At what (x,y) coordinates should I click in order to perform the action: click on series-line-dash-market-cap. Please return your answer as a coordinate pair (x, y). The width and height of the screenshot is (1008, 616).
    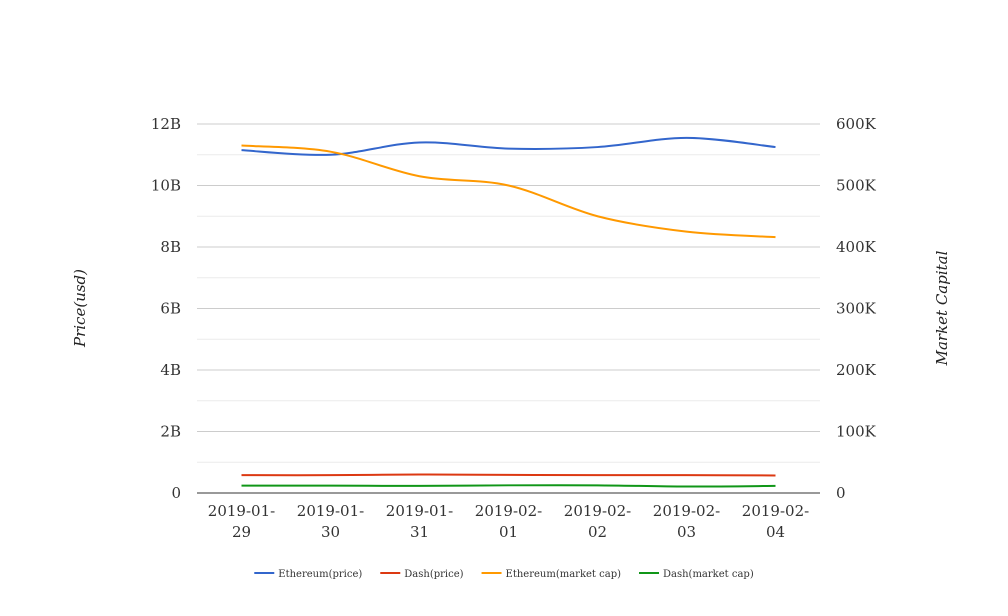
    Looking at the image, I should click on (508, 486).